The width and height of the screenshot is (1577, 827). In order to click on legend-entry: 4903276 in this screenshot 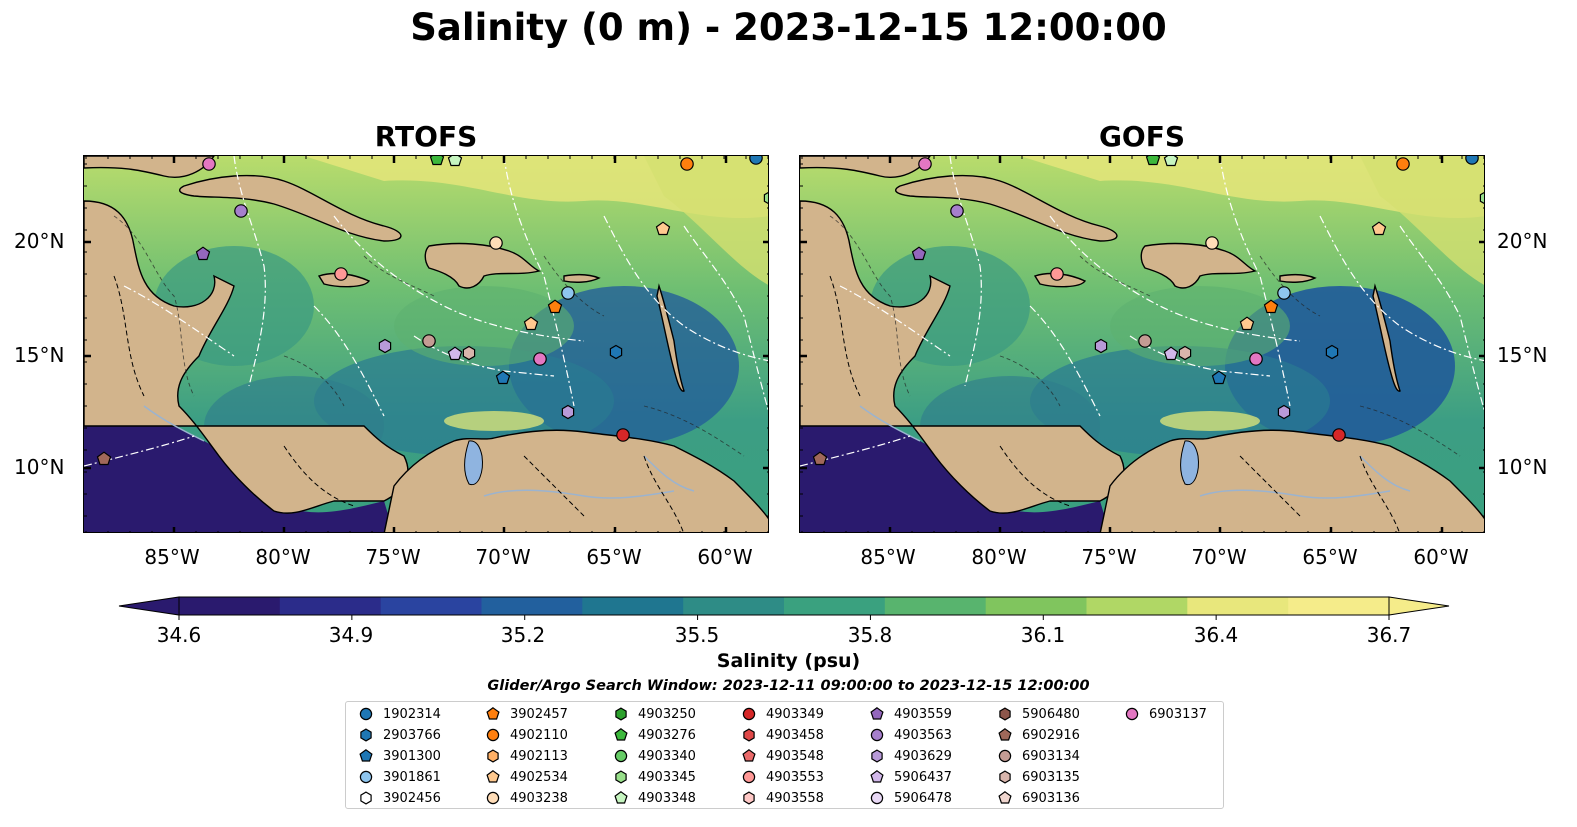, I will do `click(654, 735)`.